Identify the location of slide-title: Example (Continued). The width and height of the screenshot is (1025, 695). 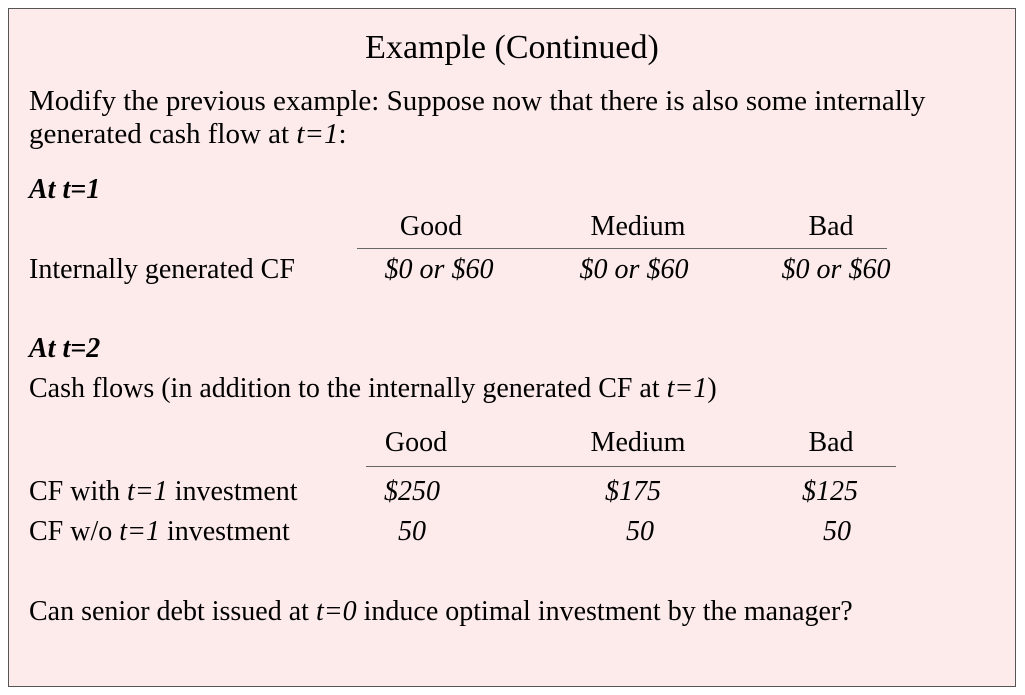
(512, 47).